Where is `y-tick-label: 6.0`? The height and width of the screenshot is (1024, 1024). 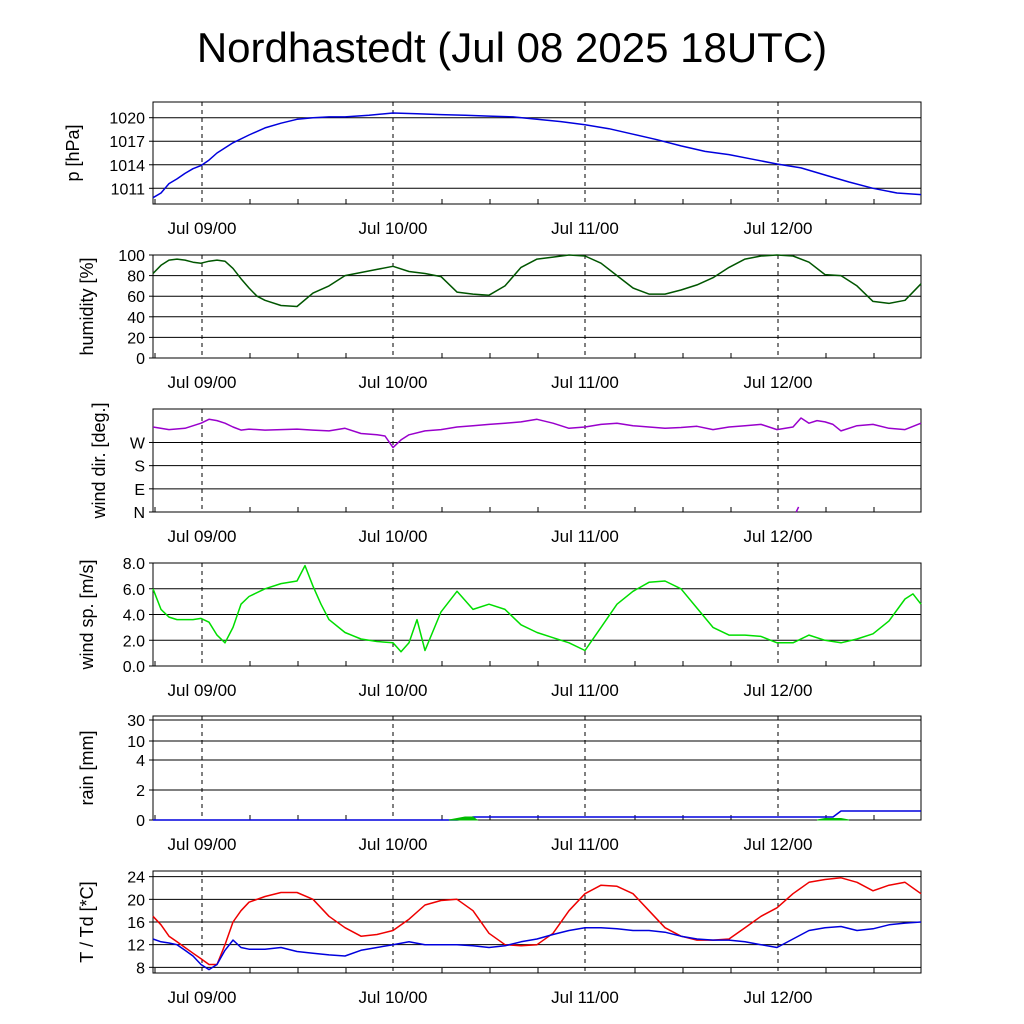
y-tick-label: 6.0 is located at coordinates (134, 590).